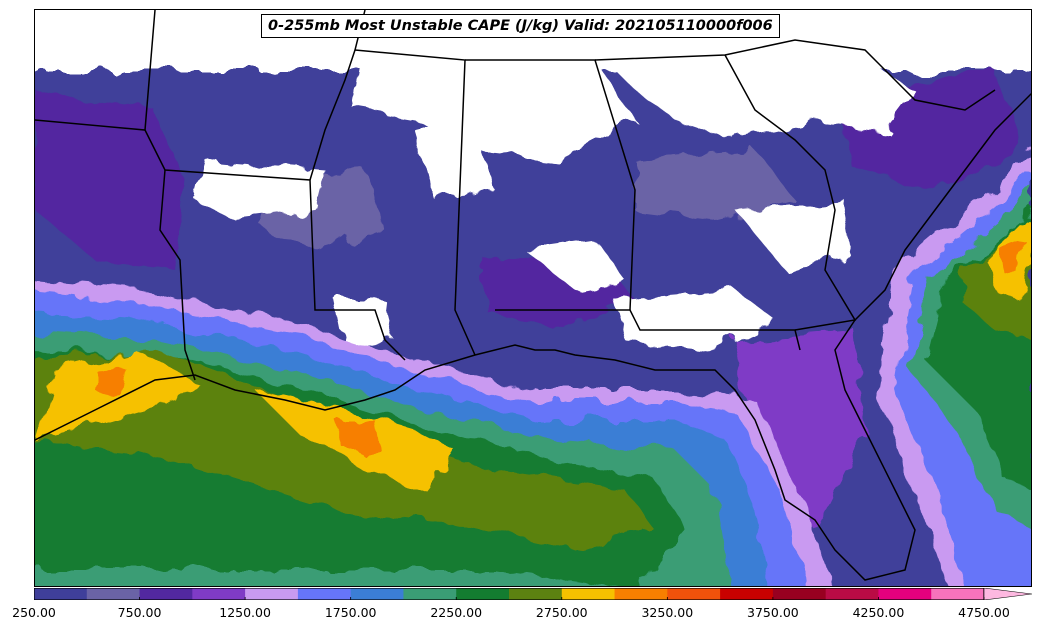 Image resolution: width=1042 pixels, height=633 pixels. Describe the element at coordinates (773, 612) in the screenshot. I see `colorbar-tick-label: 3750.00` at that location.